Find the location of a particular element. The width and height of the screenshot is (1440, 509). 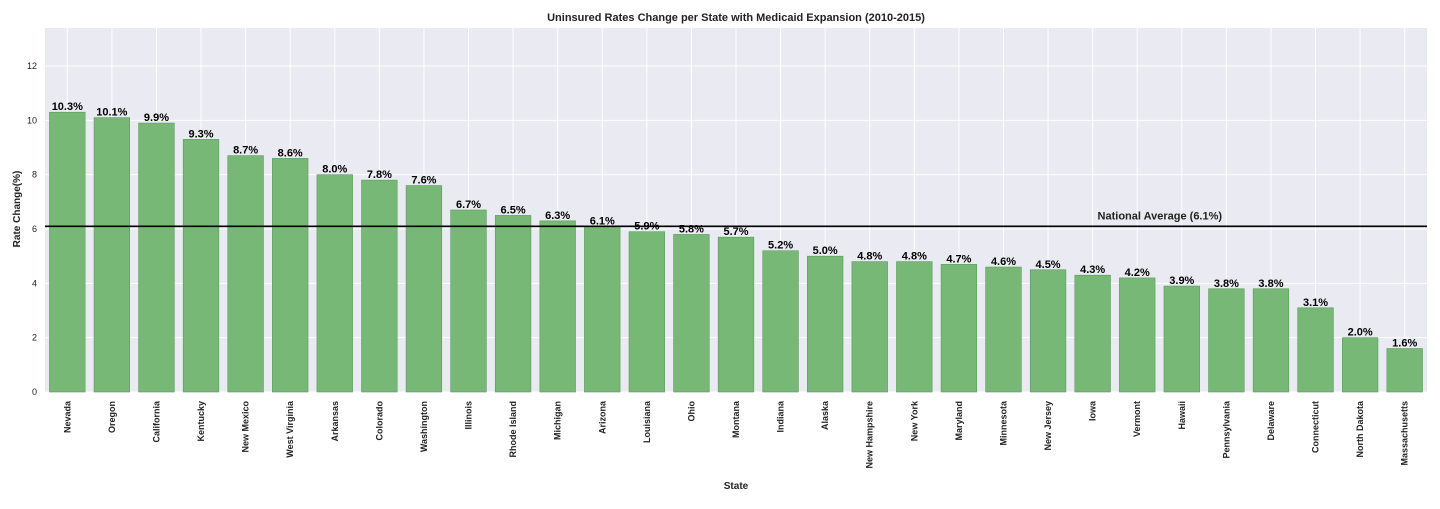

bar-value-label: 8.0% is located at coordinates (334, 170).